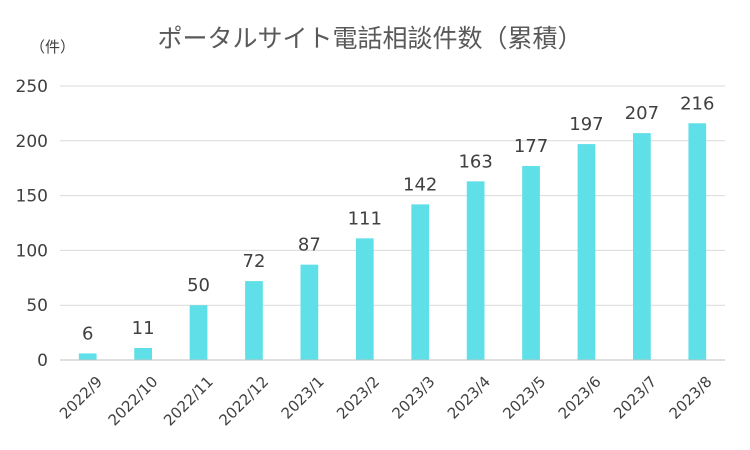 This screenshot has width=750, height=450. What do you see at coordinates (243, 401) in the screenshot?
I see `x-tick-label: 2022/12` at bounding box center [243, 401].